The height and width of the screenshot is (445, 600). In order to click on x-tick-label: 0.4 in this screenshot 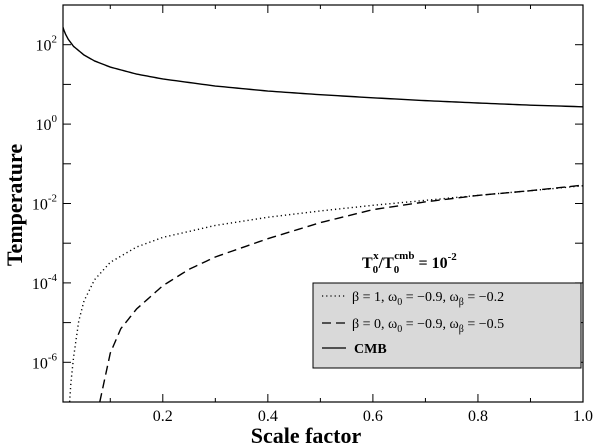, I will do `click(268, 416)`.